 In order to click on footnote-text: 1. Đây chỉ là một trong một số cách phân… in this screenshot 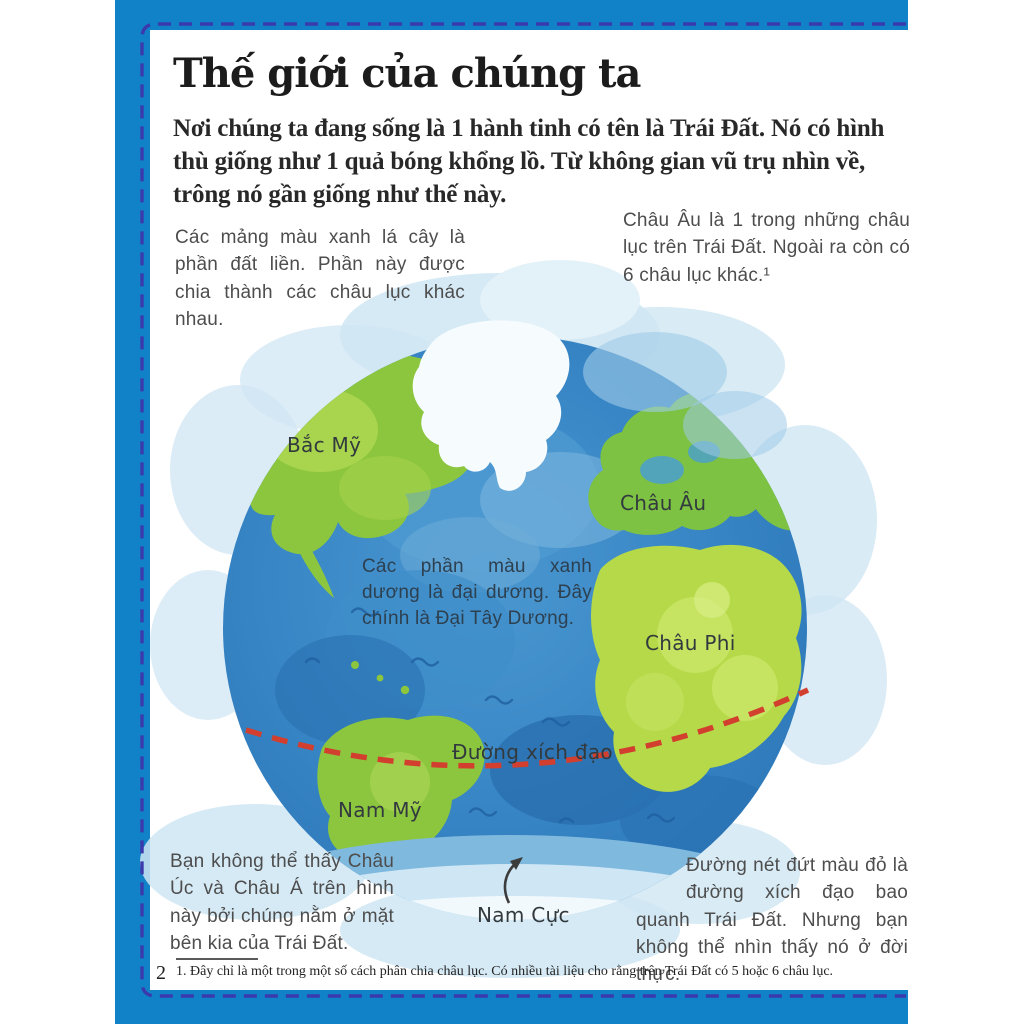, I will do `click(505, 971)`.